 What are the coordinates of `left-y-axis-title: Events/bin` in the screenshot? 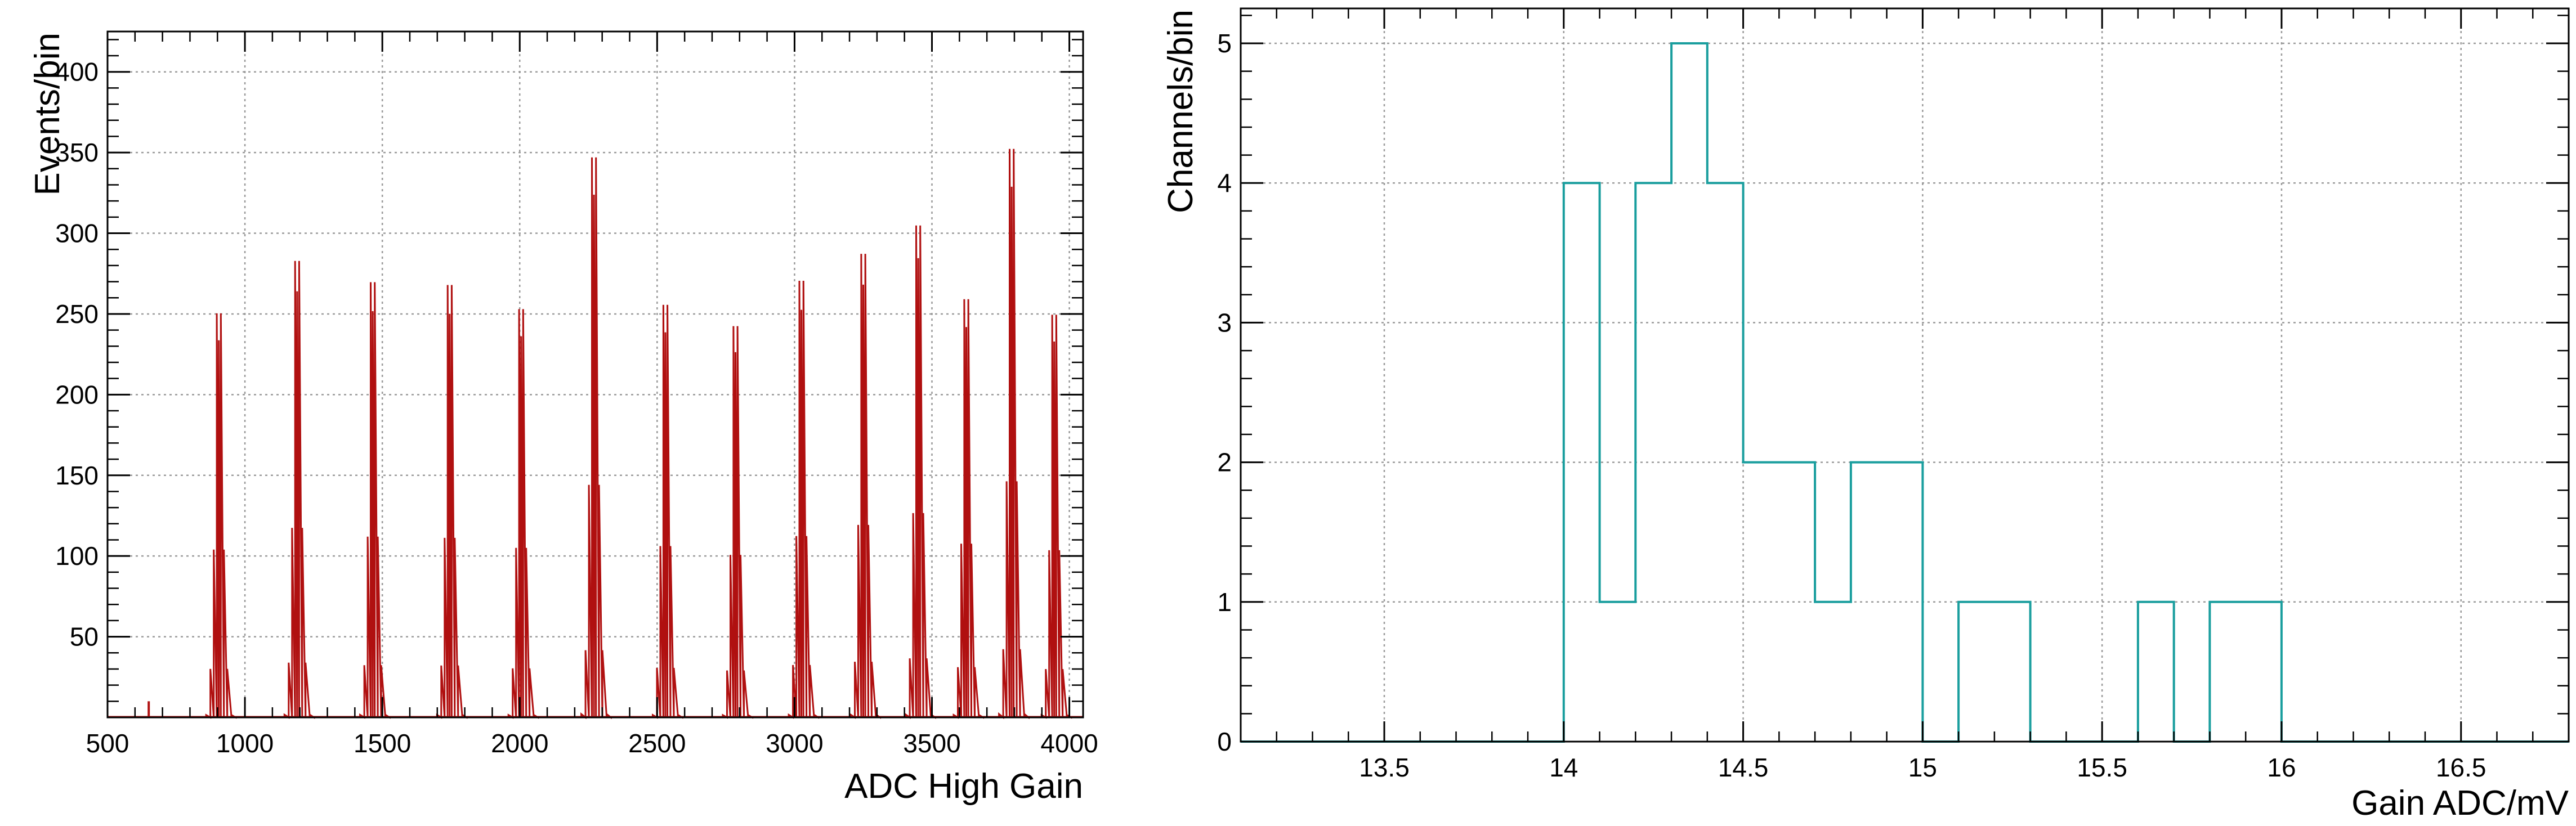 It's located at (47, 114).